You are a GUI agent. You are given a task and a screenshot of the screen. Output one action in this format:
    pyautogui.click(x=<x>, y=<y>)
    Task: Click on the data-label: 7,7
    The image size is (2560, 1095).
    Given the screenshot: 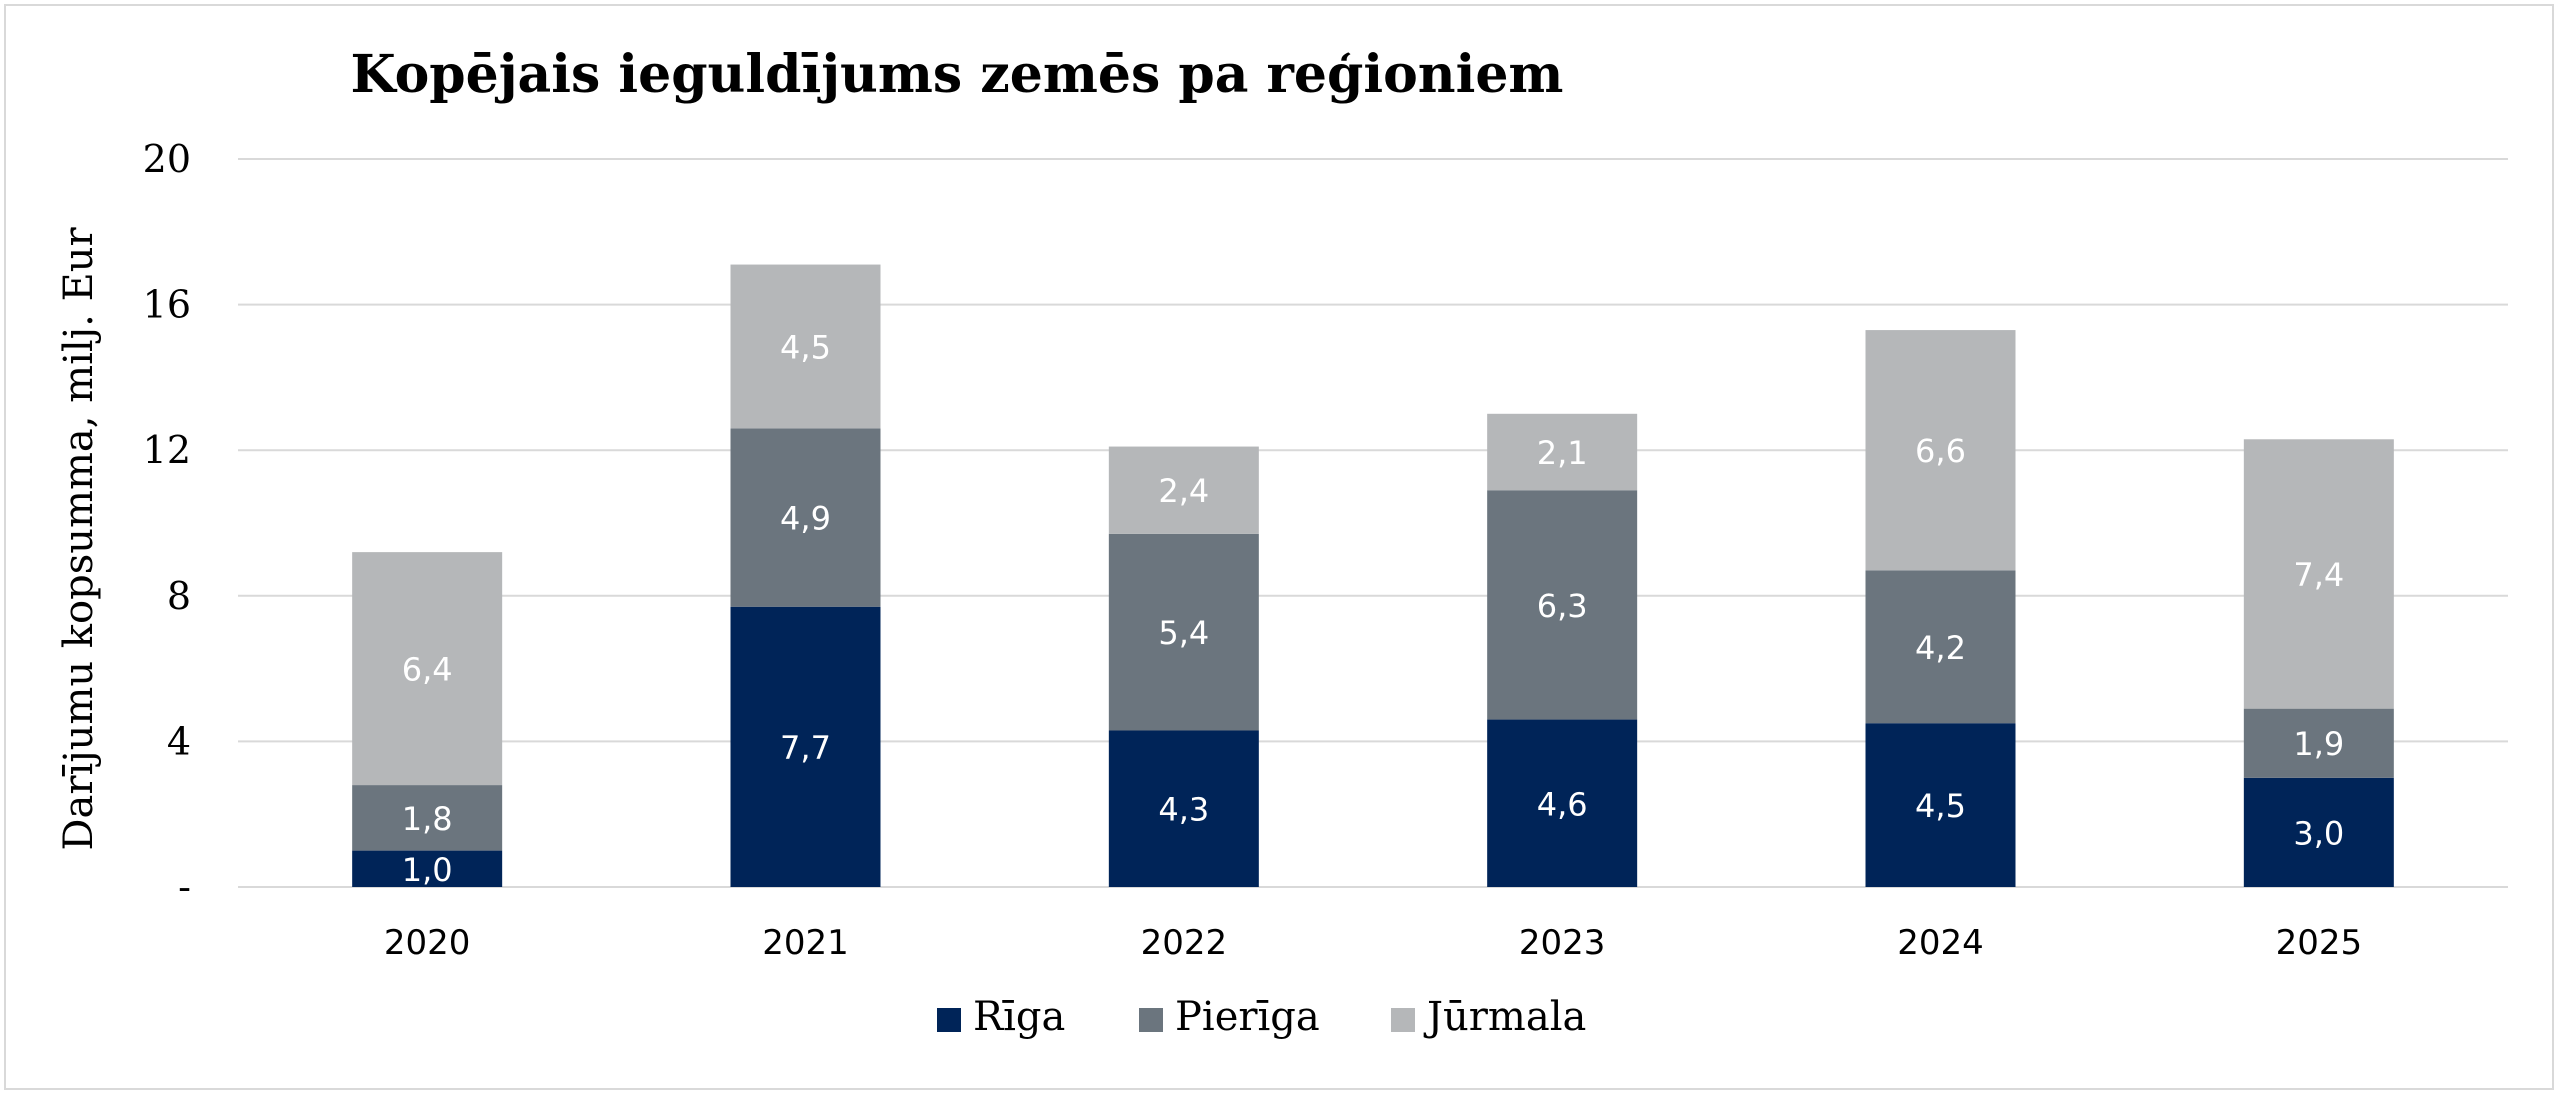 What is the action you would take?
    pyautogui.click(x=805, y=748)
    